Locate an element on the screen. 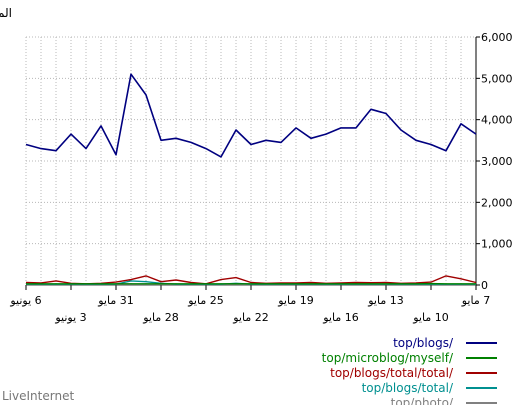 The width and height of the screenshot is (520, 405). x-tick-label: 3 يونيو is located at coordinates (70, 317).